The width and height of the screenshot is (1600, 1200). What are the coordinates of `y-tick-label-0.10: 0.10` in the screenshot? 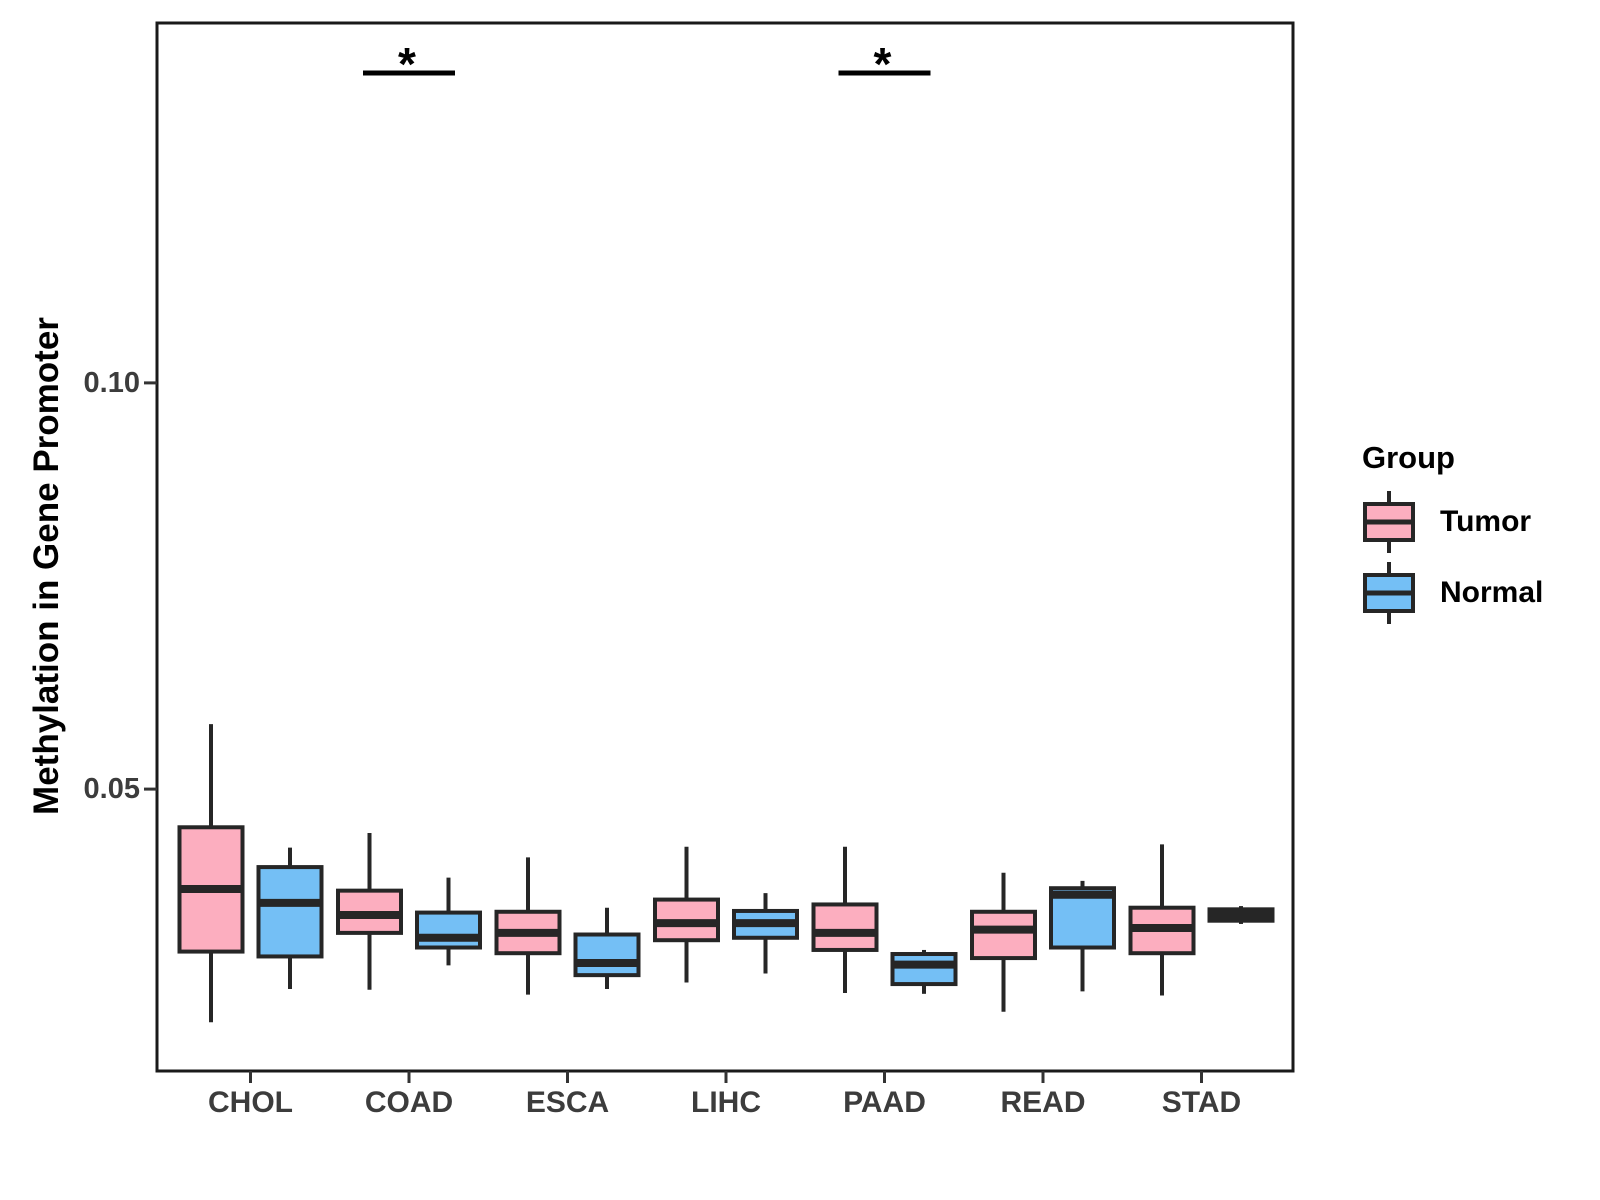 It's located at (111, 382).